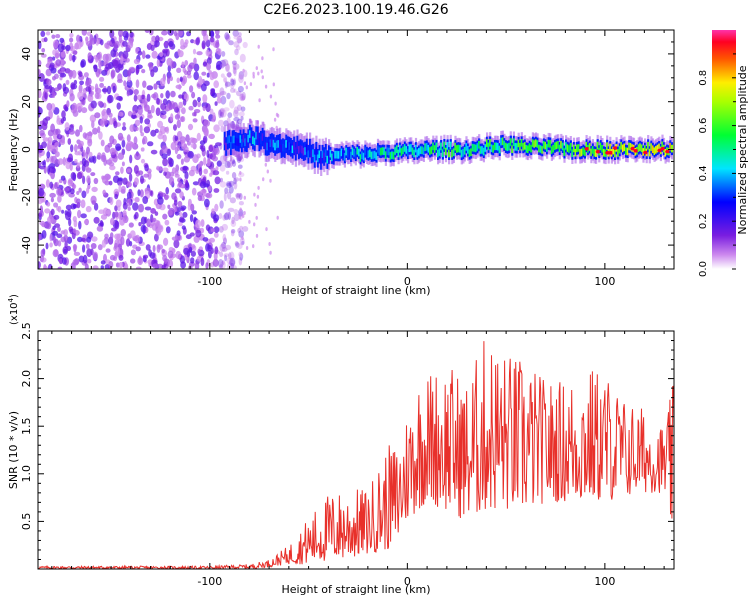 The width and height of the screenshot is (750, 600). Describe the element at coordinates (604, 581) in the screenshot. I see `x-tick-label: 100` at that location.